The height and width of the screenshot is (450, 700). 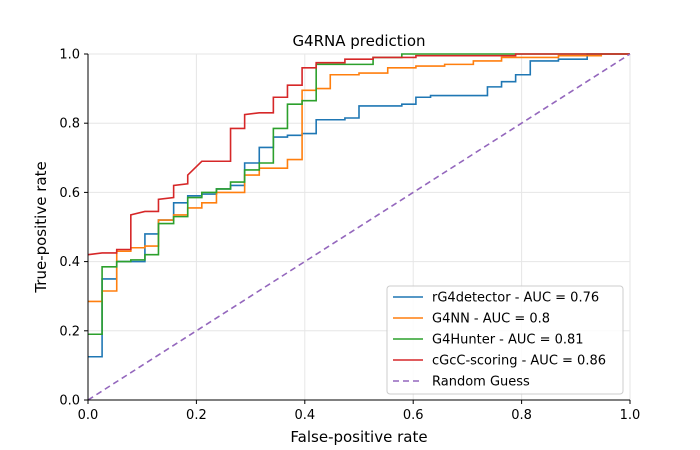 I want to click on y-tick-label: 0.2, so click(x=69, y=331).